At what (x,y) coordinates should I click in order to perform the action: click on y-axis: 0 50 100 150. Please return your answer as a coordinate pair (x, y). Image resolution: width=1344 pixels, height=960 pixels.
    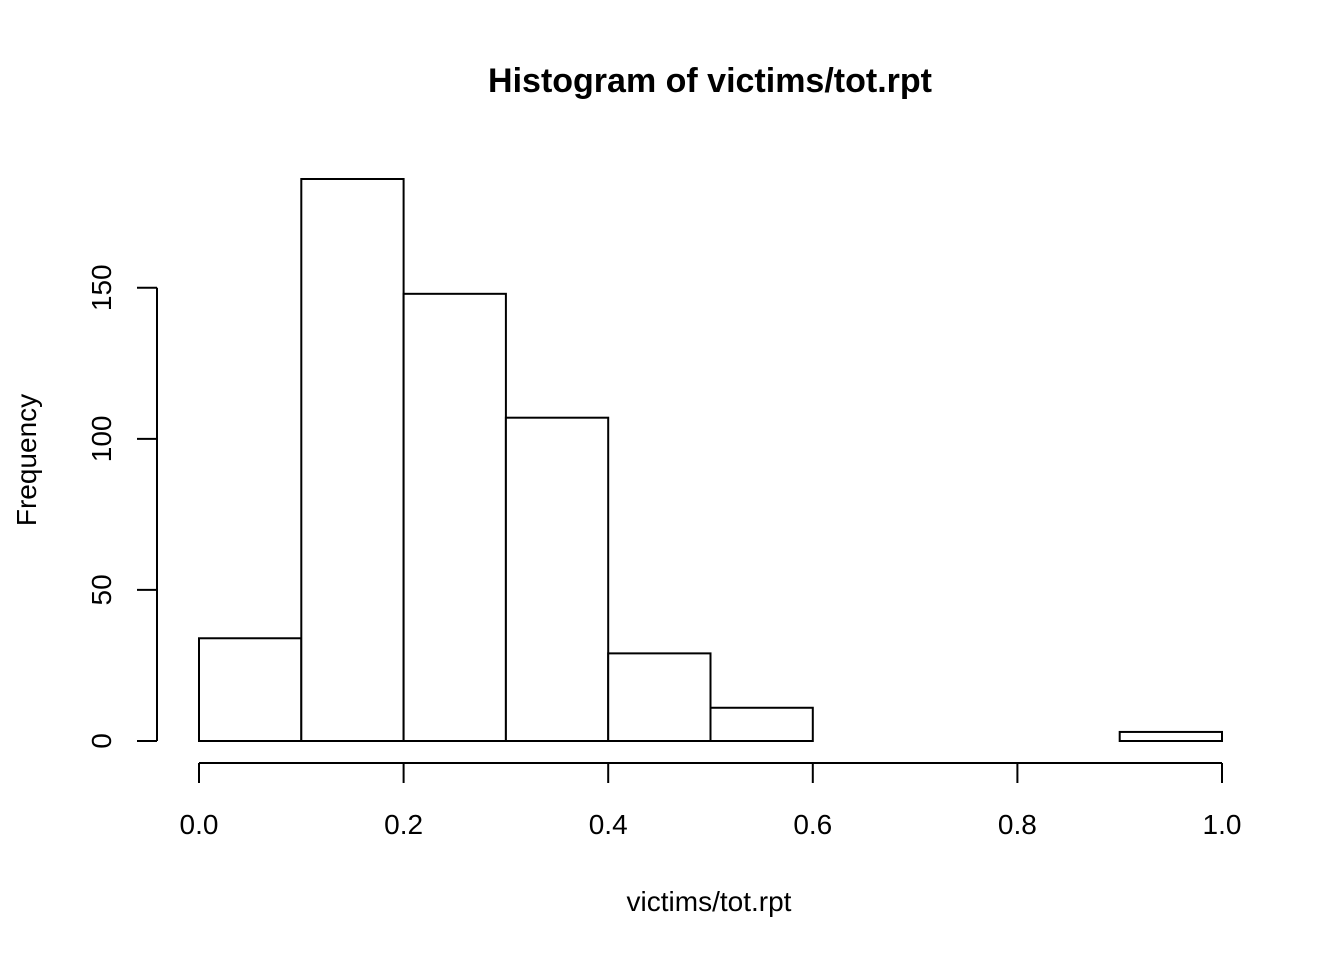
    Looking at the image, I should click on (122, 506).